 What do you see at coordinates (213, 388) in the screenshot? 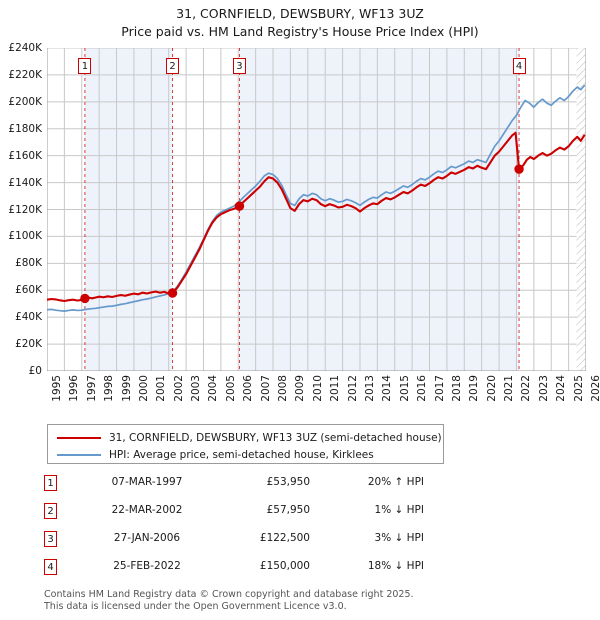
I see `x-axis-tick-label: 2004` at bounding box center [213, 388].